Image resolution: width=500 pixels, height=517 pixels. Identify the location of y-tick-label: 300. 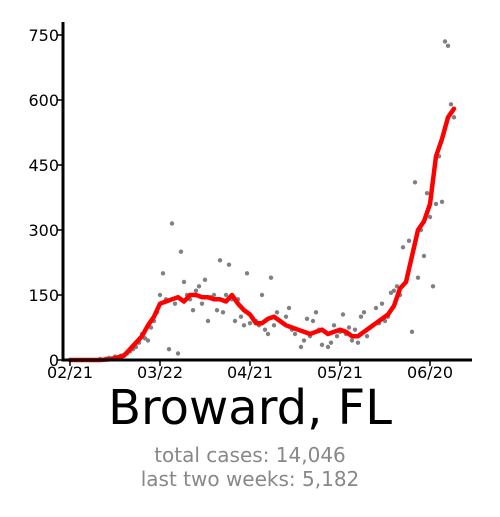
(43, 230).